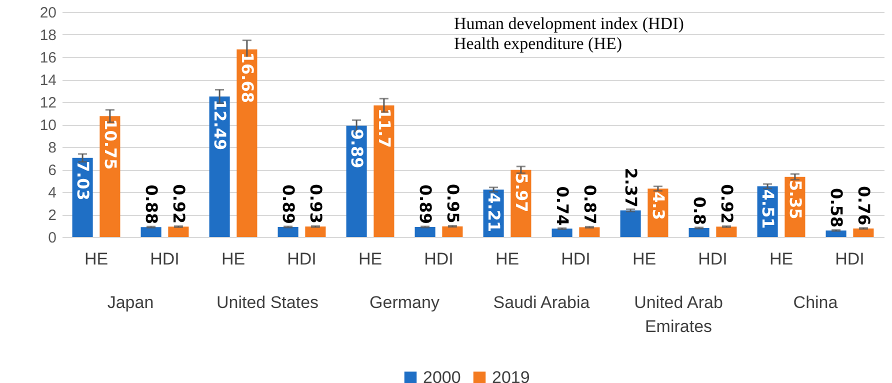 The height and width of the screenshot is (383, 892). Describe the element at coordinates (48, 13) in the screenshot. I see `y-tick-label: 20` at that location.